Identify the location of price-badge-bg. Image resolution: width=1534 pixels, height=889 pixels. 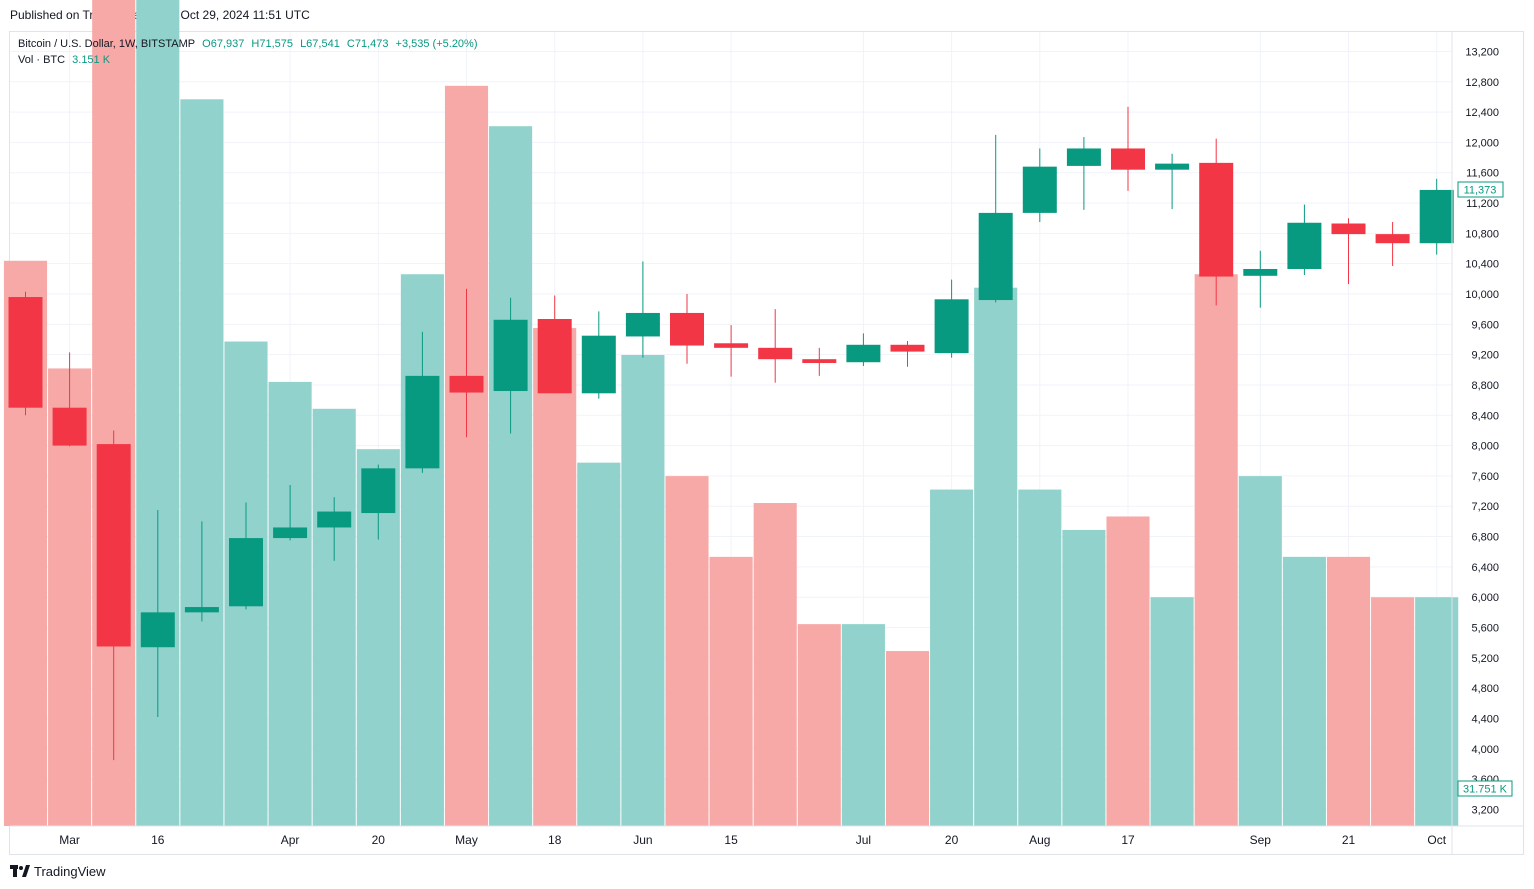
(1480, 189).